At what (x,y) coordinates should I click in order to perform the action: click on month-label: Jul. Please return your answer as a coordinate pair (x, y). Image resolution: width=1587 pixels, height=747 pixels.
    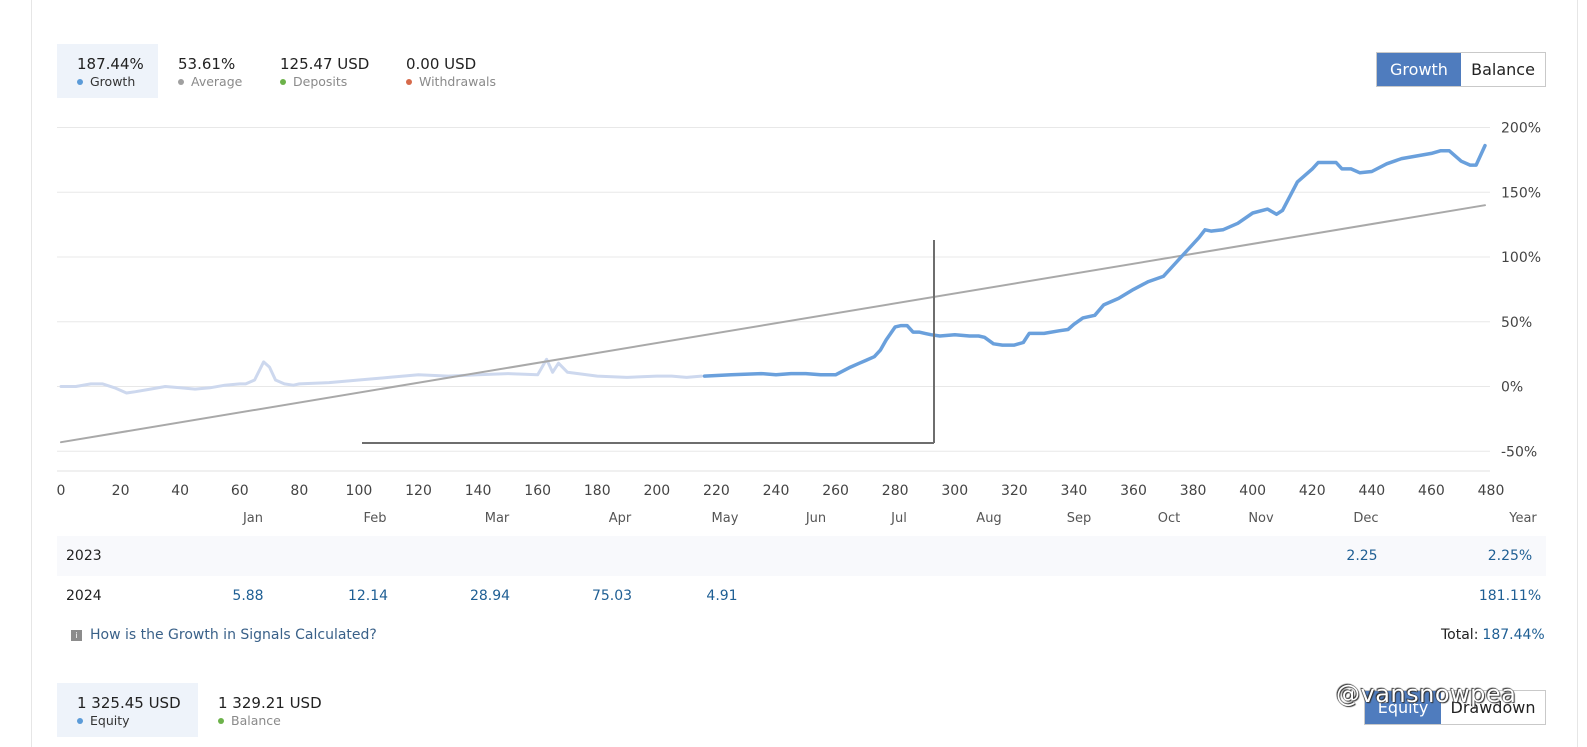
    Looking at the image, I should click on (899, 518).